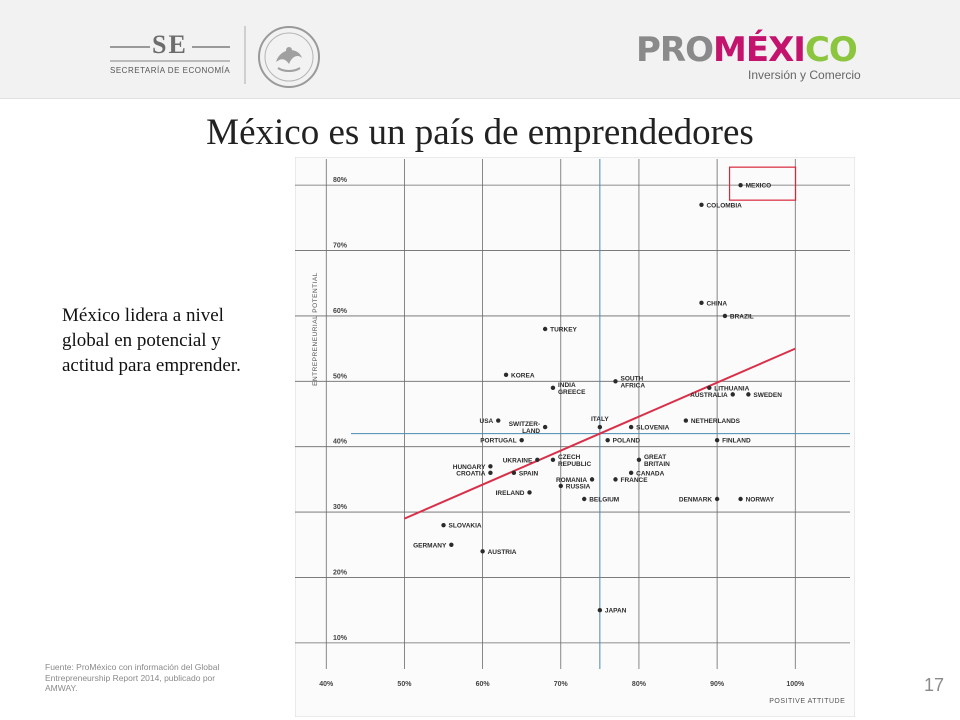  I want to click on point-label: UKRAINE, so click(518, 460).